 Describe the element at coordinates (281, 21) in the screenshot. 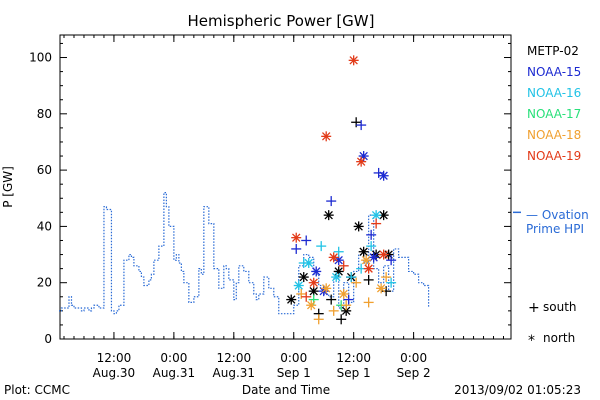

I see `chart-title: Hemispheric Power [GW]` at that location.